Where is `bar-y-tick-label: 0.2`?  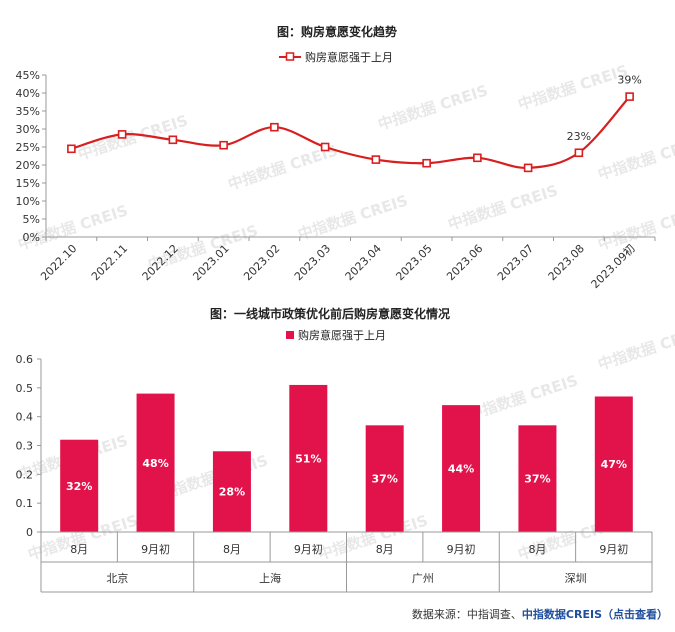
bar-y-tick-label: 0.2 is located at coordinates (25, 474).